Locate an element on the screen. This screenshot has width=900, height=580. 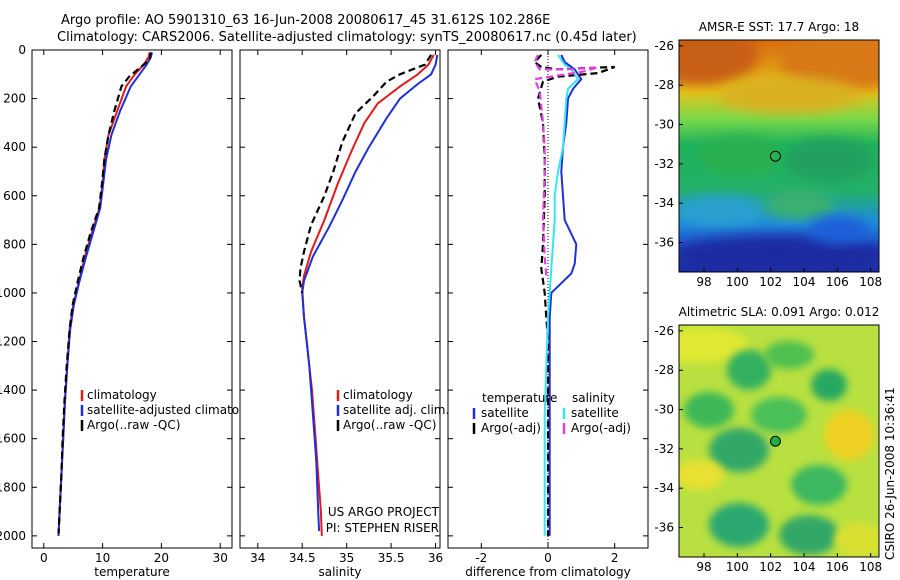
y-tick-label: 1000 is located at coordinates (13, 293).